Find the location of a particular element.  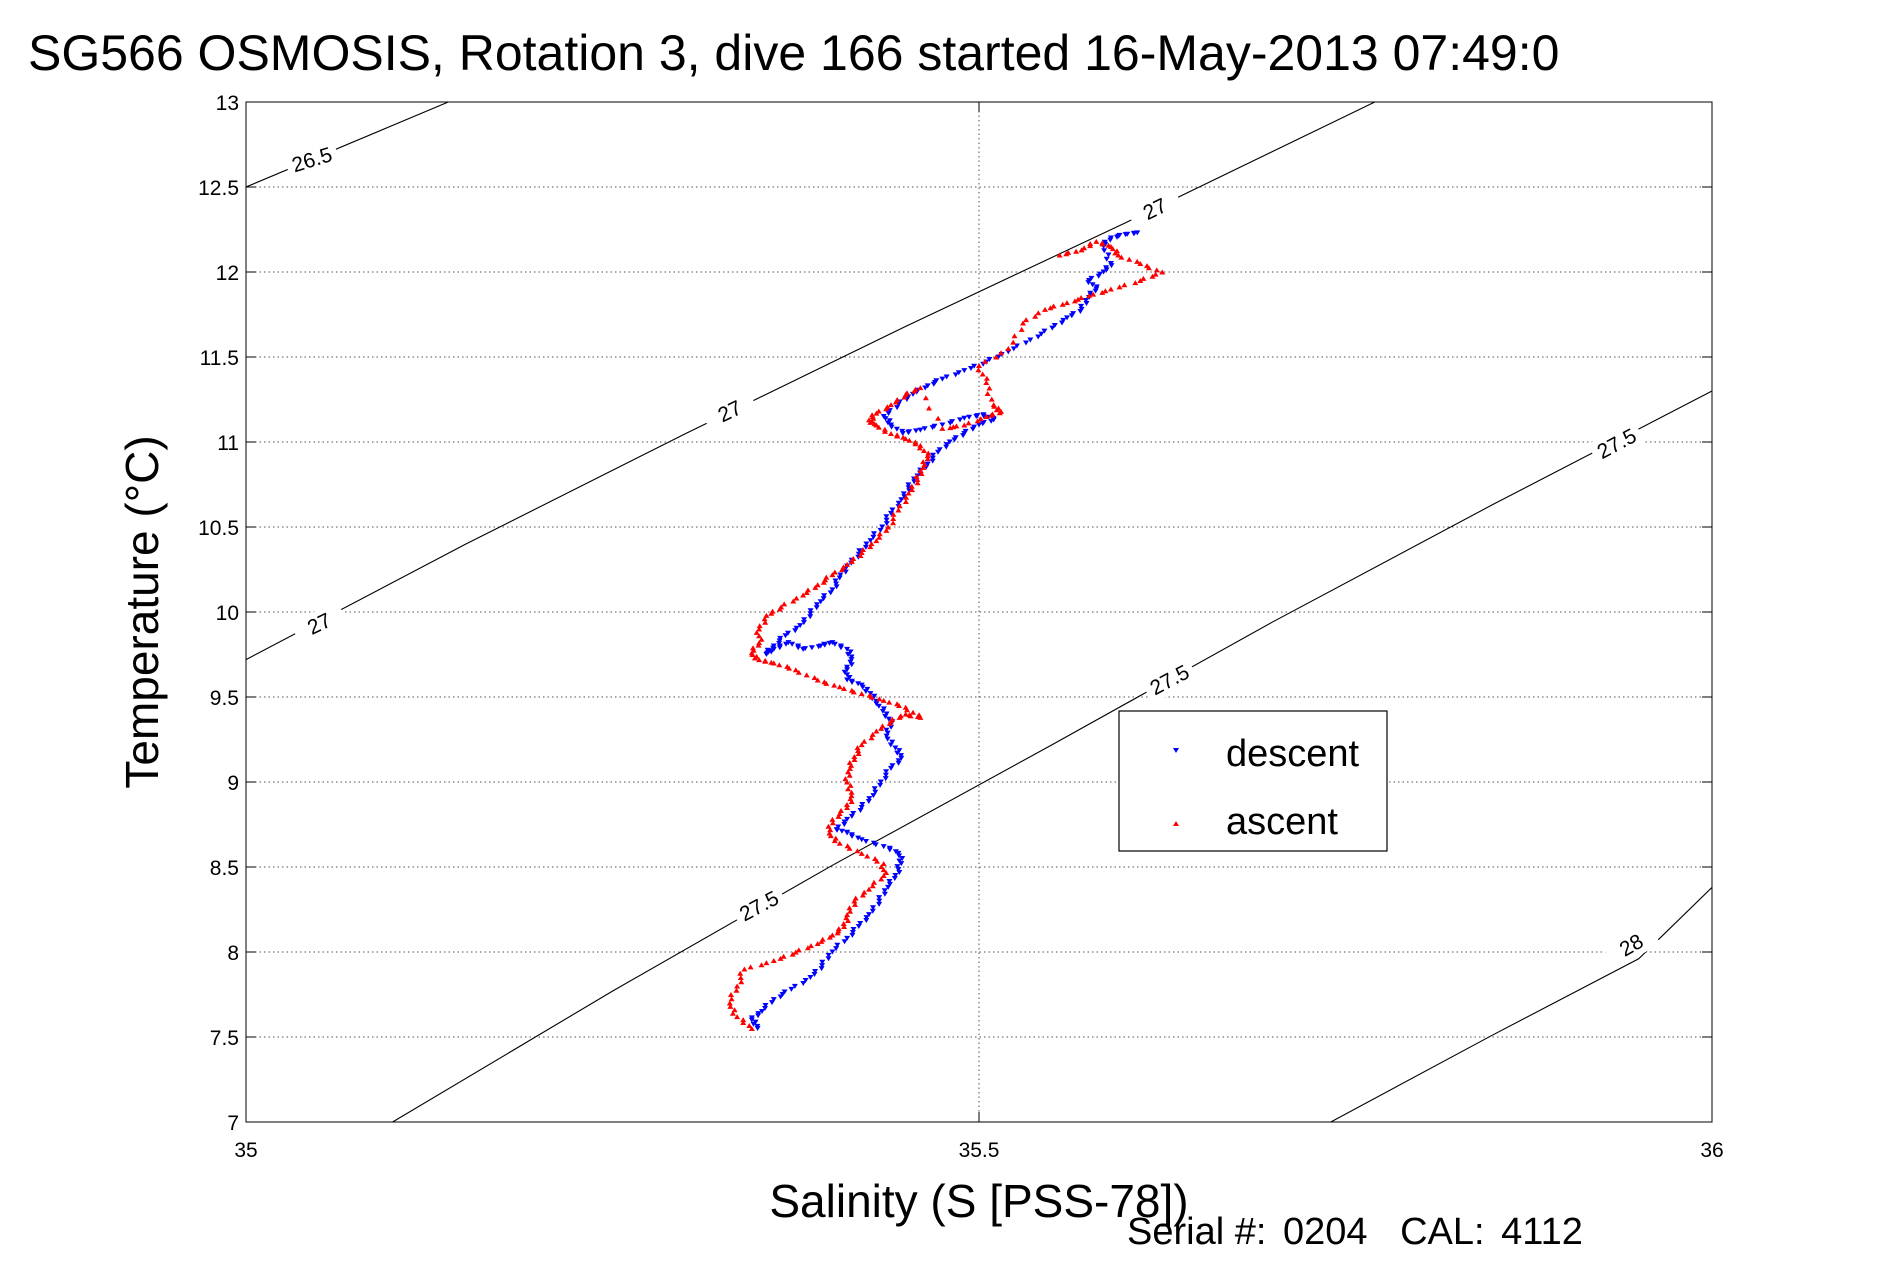

legend-descent-marker is located at coordinates (1176, 750).